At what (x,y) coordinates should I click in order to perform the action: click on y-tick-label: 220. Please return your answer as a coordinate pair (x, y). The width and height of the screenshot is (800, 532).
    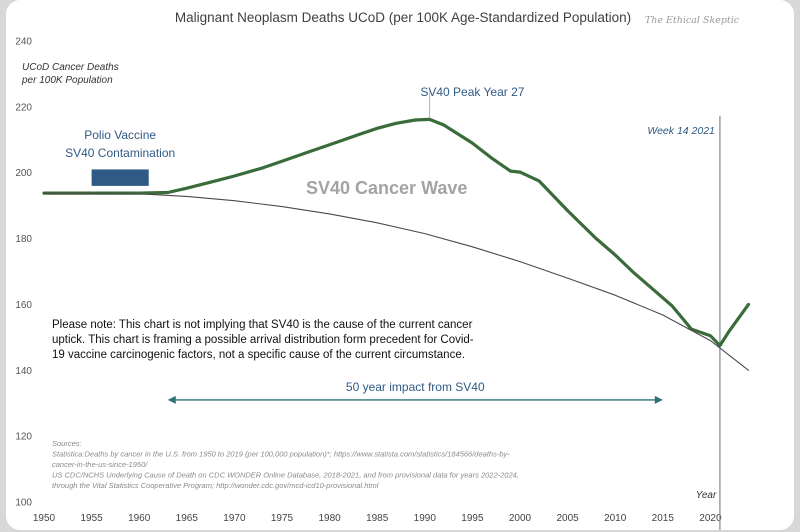
    Looking at the image, I should click on (23, 107).